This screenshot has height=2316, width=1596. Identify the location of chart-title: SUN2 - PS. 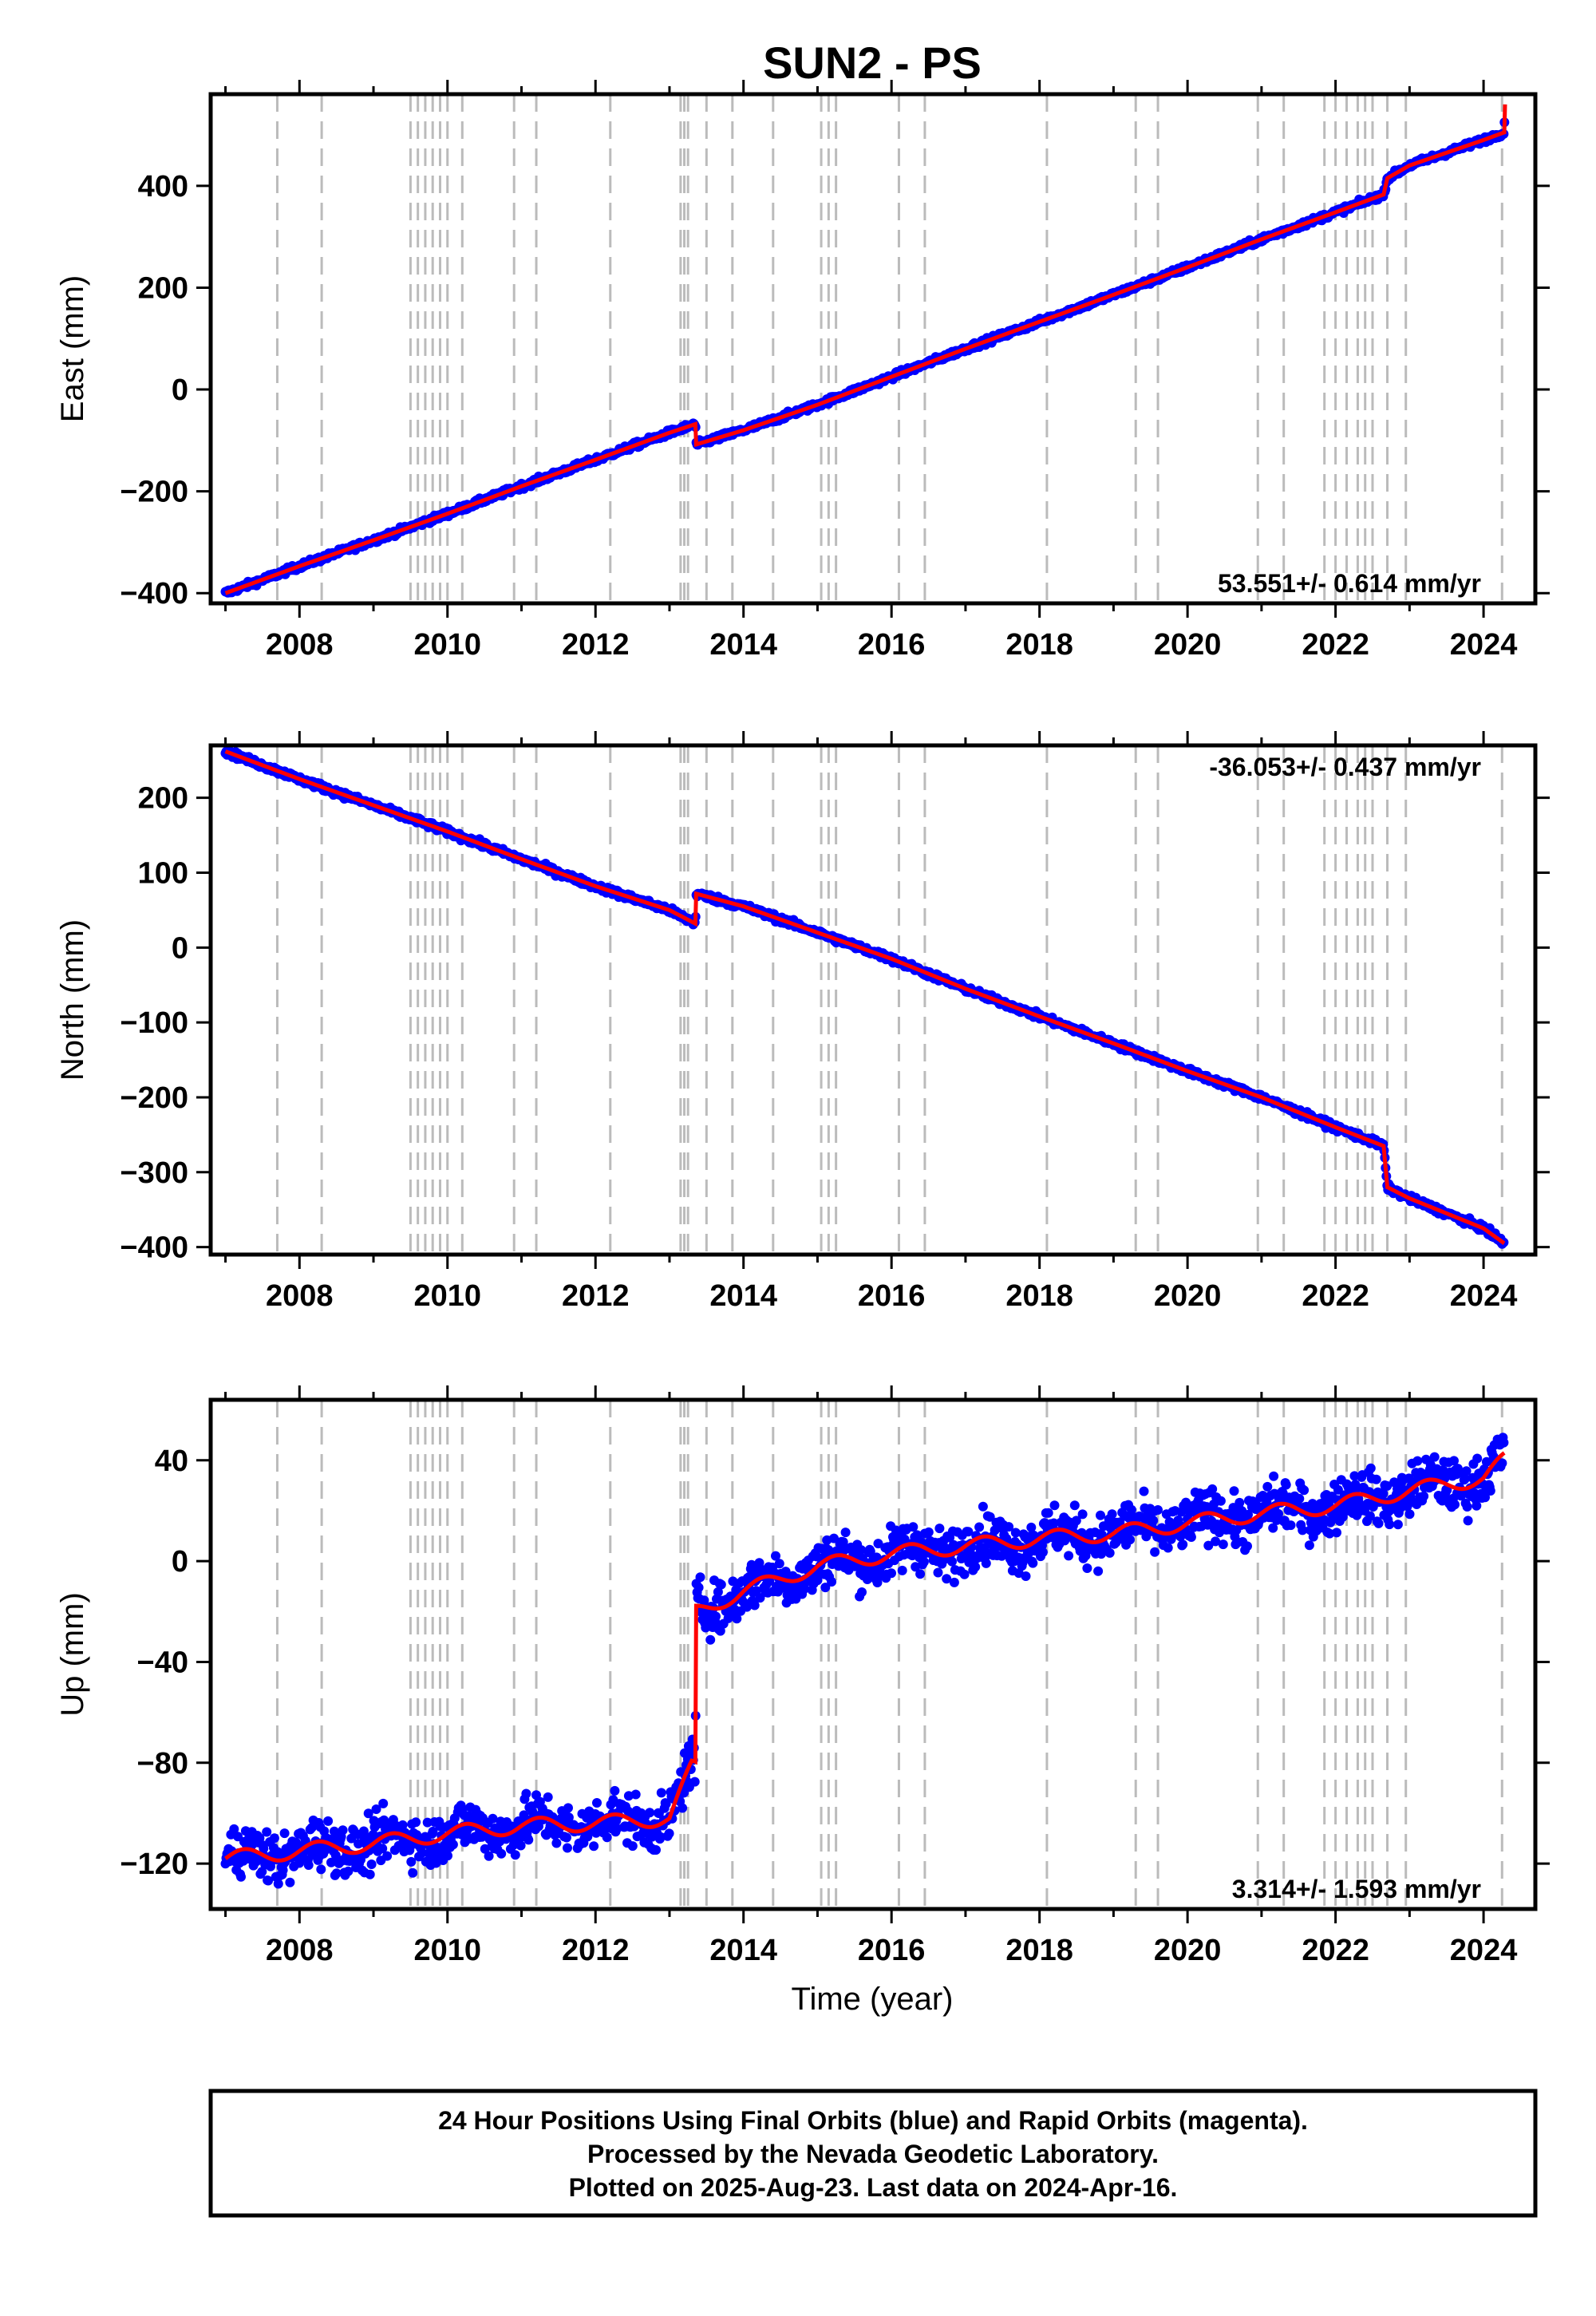
(873, 63).